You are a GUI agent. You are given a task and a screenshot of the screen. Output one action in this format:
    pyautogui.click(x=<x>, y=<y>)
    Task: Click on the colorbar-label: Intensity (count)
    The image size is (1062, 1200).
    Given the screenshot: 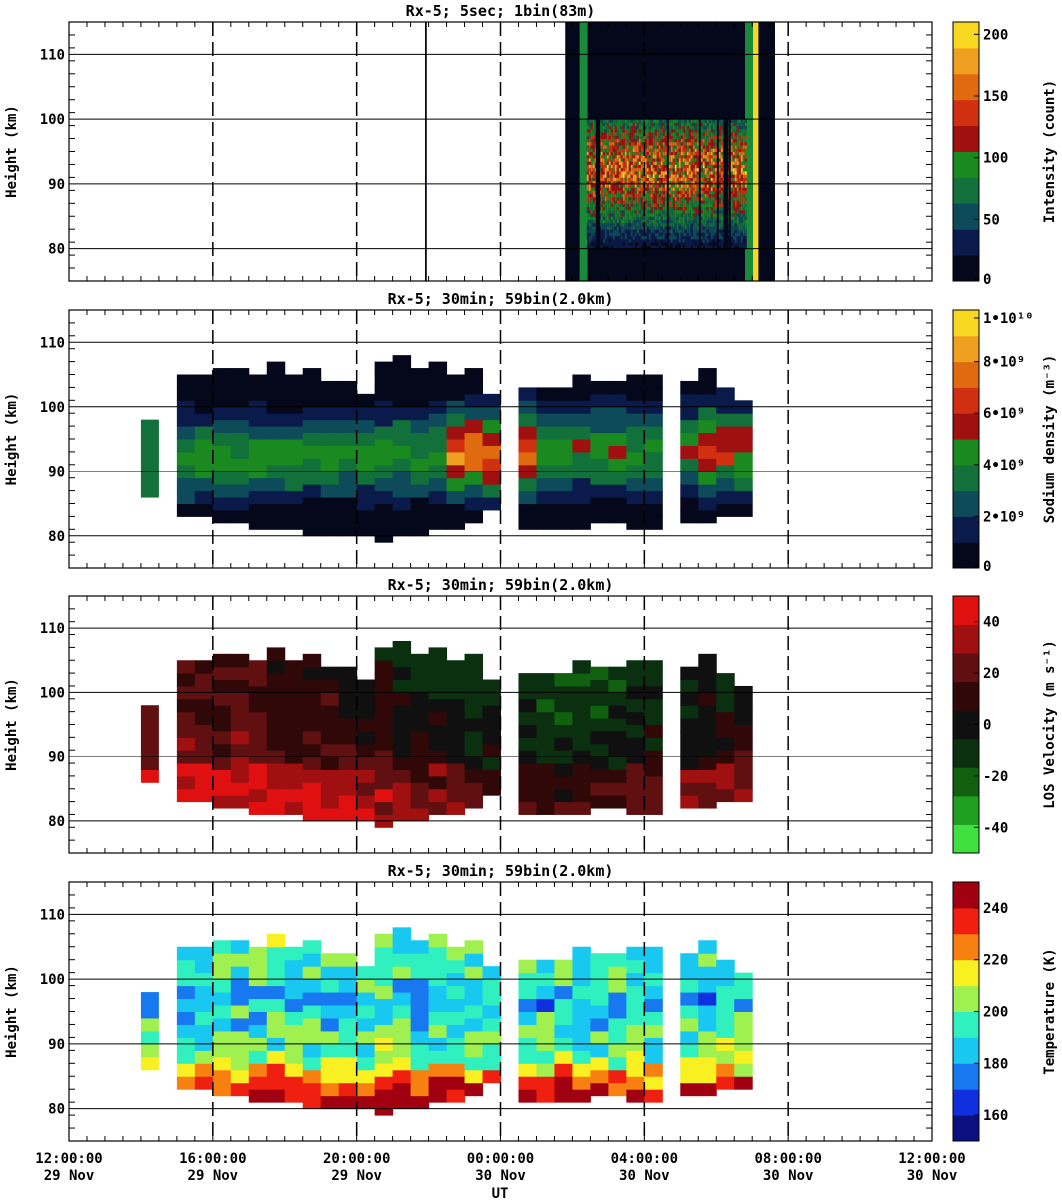 What is the action you would take?
    pyautogui.click(x=1050, y=151)
    